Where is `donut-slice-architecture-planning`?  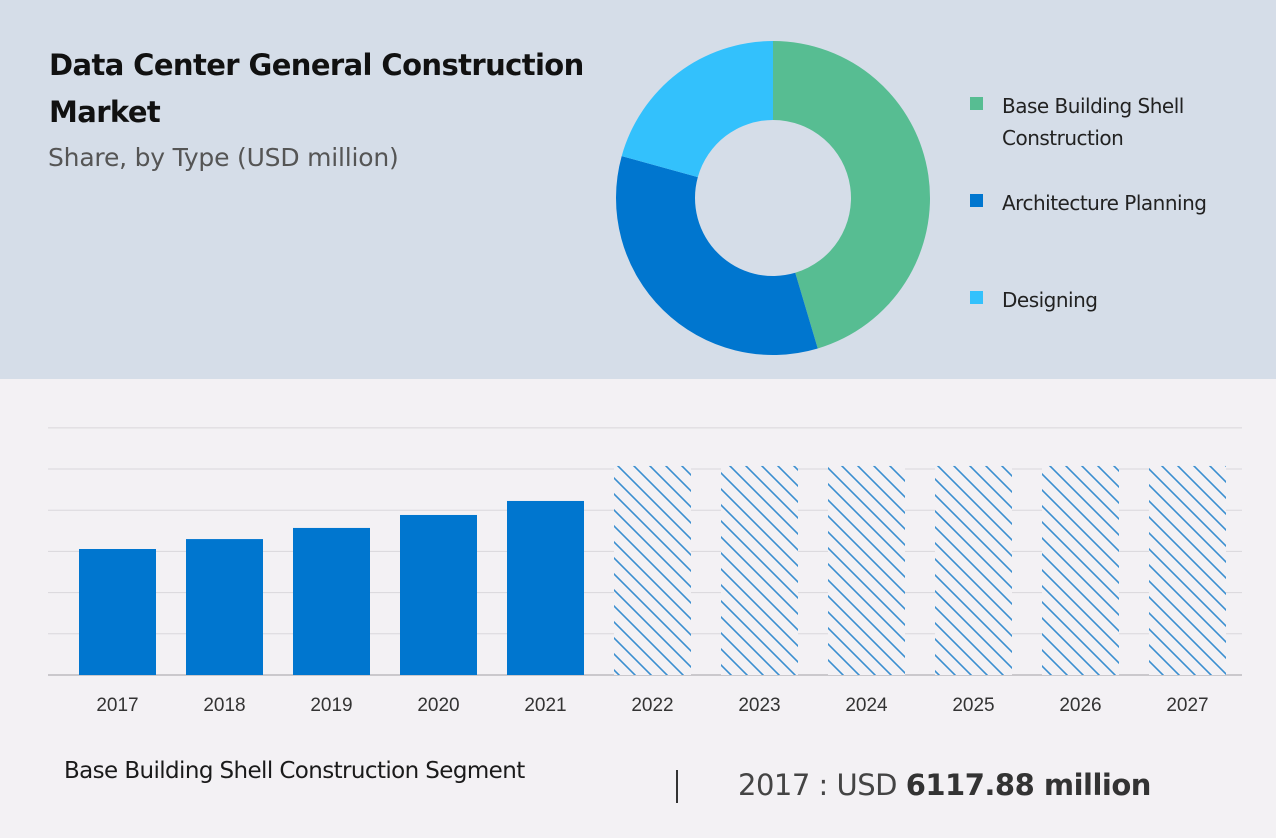
donut-slice-architecture-planning is located at coordinates (717, 255).